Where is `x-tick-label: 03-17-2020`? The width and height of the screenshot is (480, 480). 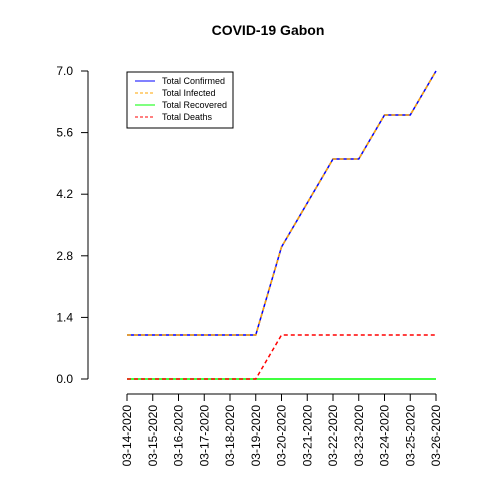
x-tick-label: 03-17-2020 is located at coordinates (204, 436).